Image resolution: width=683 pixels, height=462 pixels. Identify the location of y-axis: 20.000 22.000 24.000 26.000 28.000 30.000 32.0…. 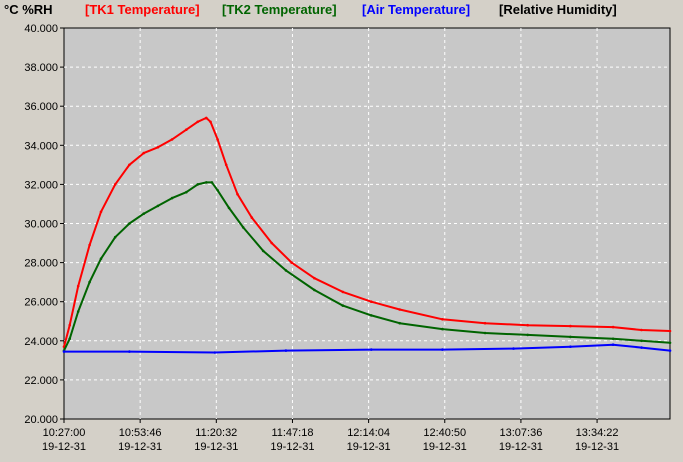
(44, 224).